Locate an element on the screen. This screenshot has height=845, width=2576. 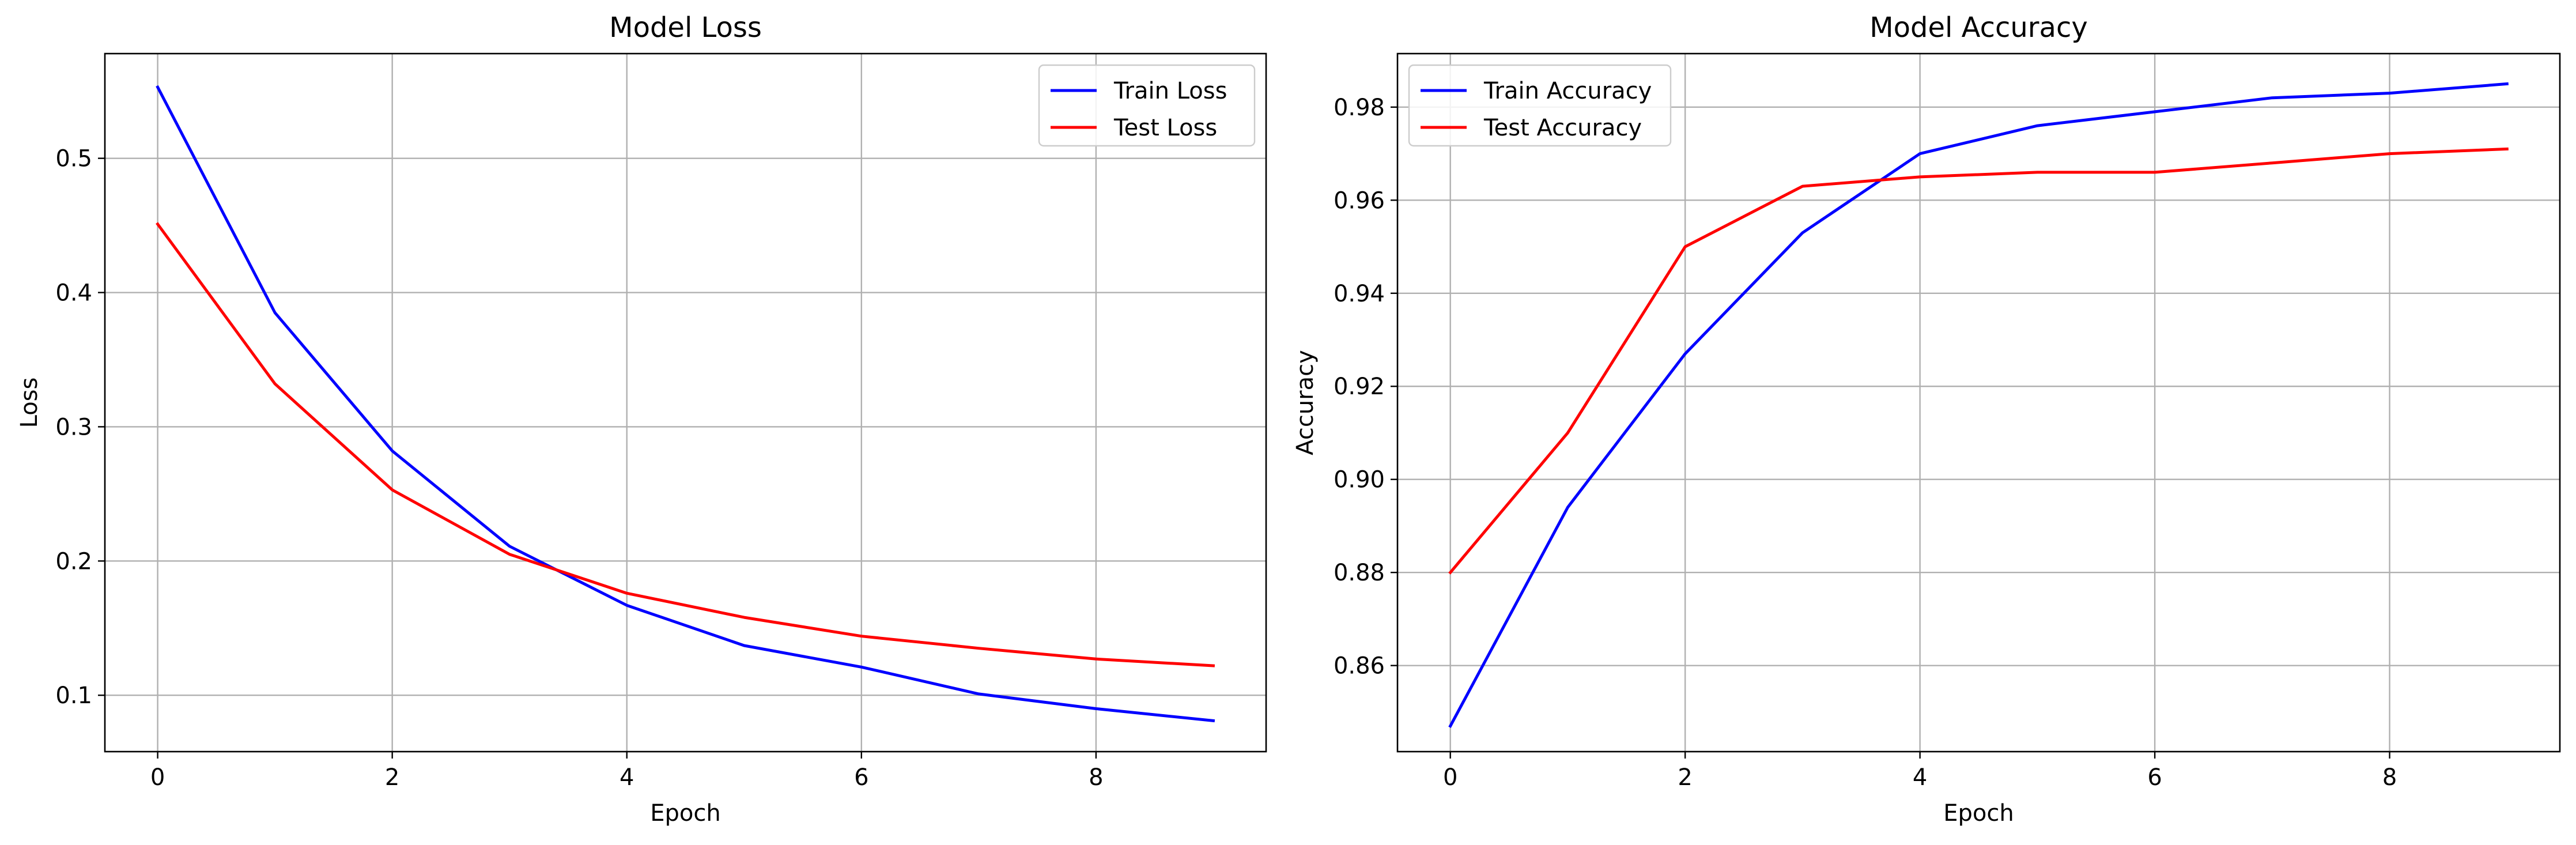
legend: Train Loss Test Loss is located at coordinates (1147, 105).